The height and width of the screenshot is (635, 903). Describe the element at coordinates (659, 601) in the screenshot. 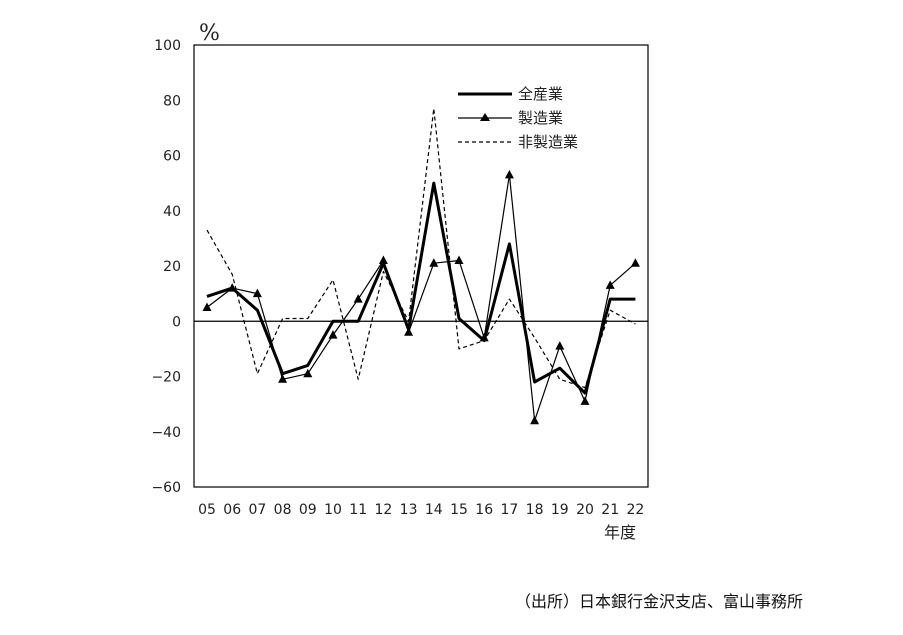

I see `source-note: （出所）日本銀行金沢支店、富山事務所` at that location.